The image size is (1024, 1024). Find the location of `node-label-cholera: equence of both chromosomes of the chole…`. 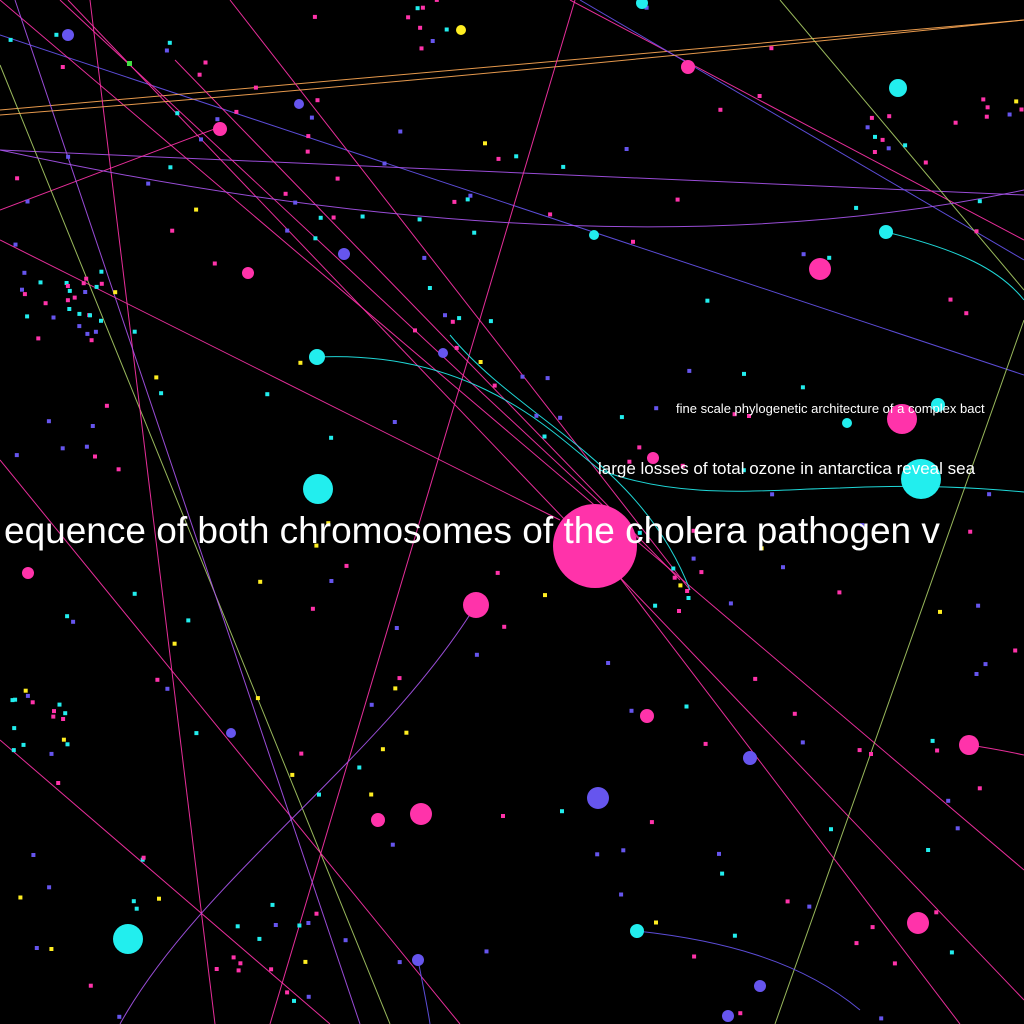

node-label-cholera: equence of both chromosomes of the chole… is located at coordinates (472, 530).